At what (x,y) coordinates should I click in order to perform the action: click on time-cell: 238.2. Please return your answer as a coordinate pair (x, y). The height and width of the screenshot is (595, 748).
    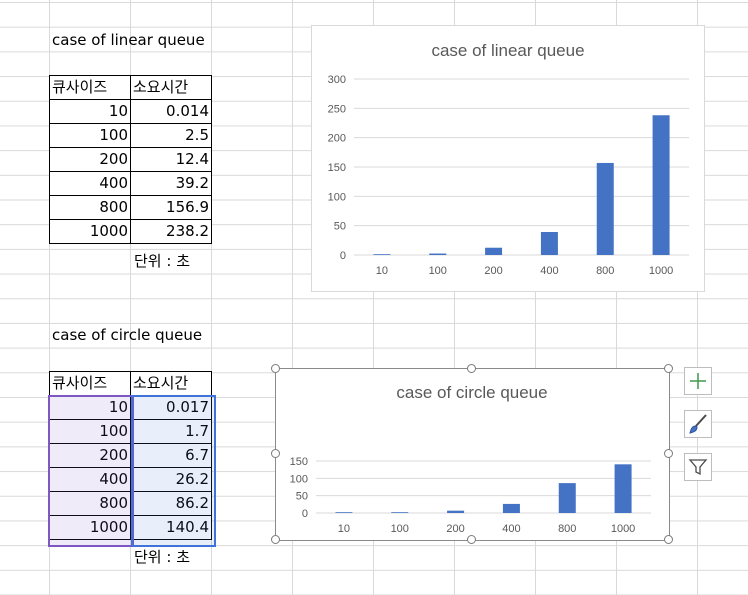
    Looking at the image, I should click on (171, 231).